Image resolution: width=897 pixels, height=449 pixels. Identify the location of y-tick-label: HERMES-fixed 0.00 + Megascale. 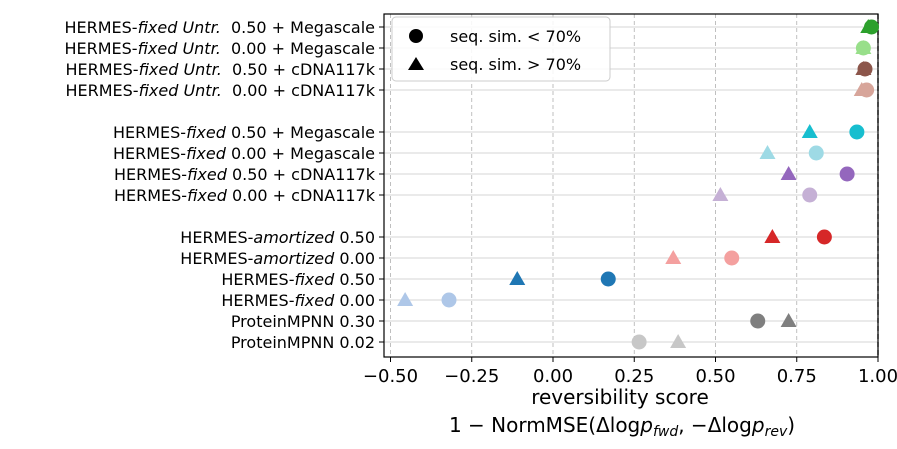
(244, 153).